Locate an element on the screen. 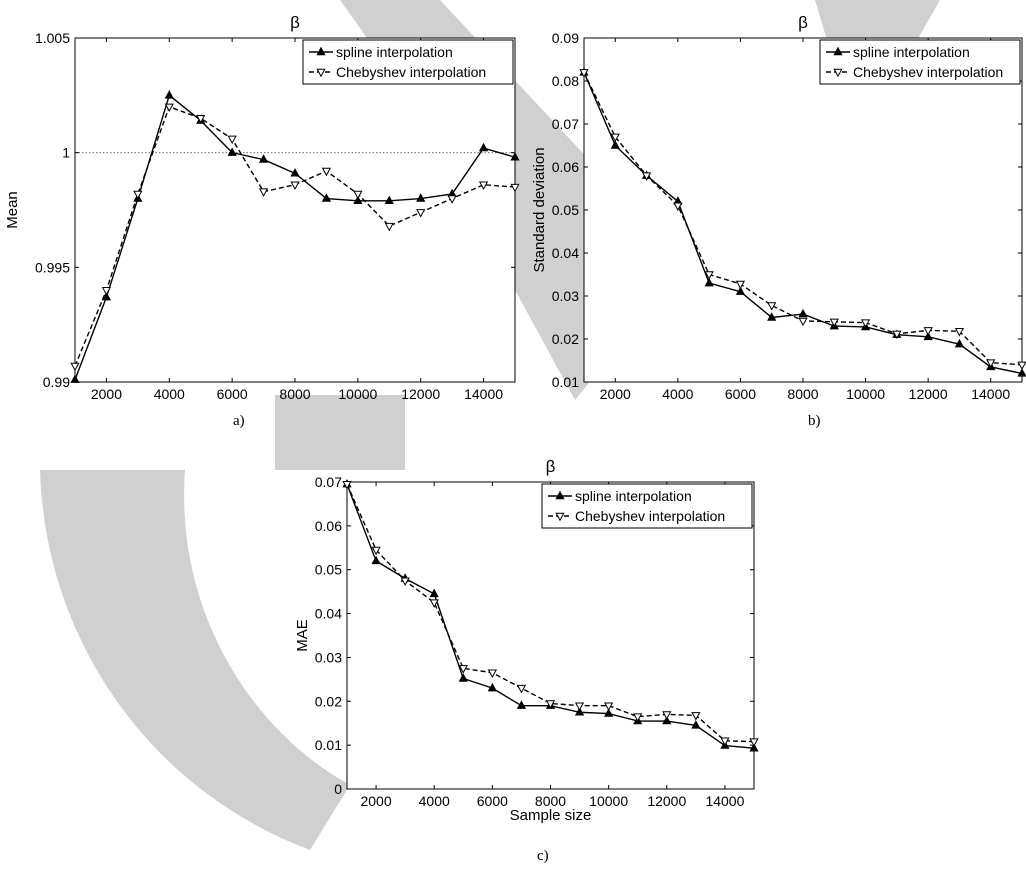 The image size is (1026, 869). chart-c-y-tick-label: 0.03 is located at coordinates (328, 657).